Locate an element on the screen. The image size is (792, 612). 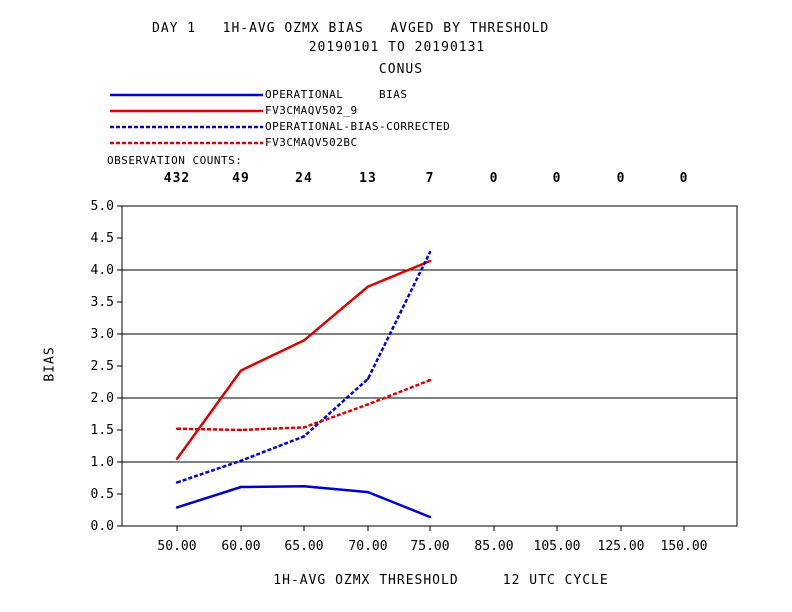
x-tick-label-6: 105.00 is located at coordinates (557, 546).